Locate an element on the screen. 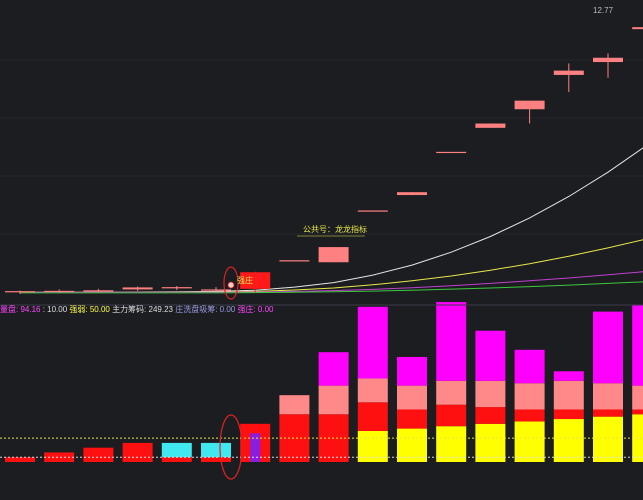 This screenshot has height=500, width=643. marker-ellipse-lower is located at coordinates (231, 447).